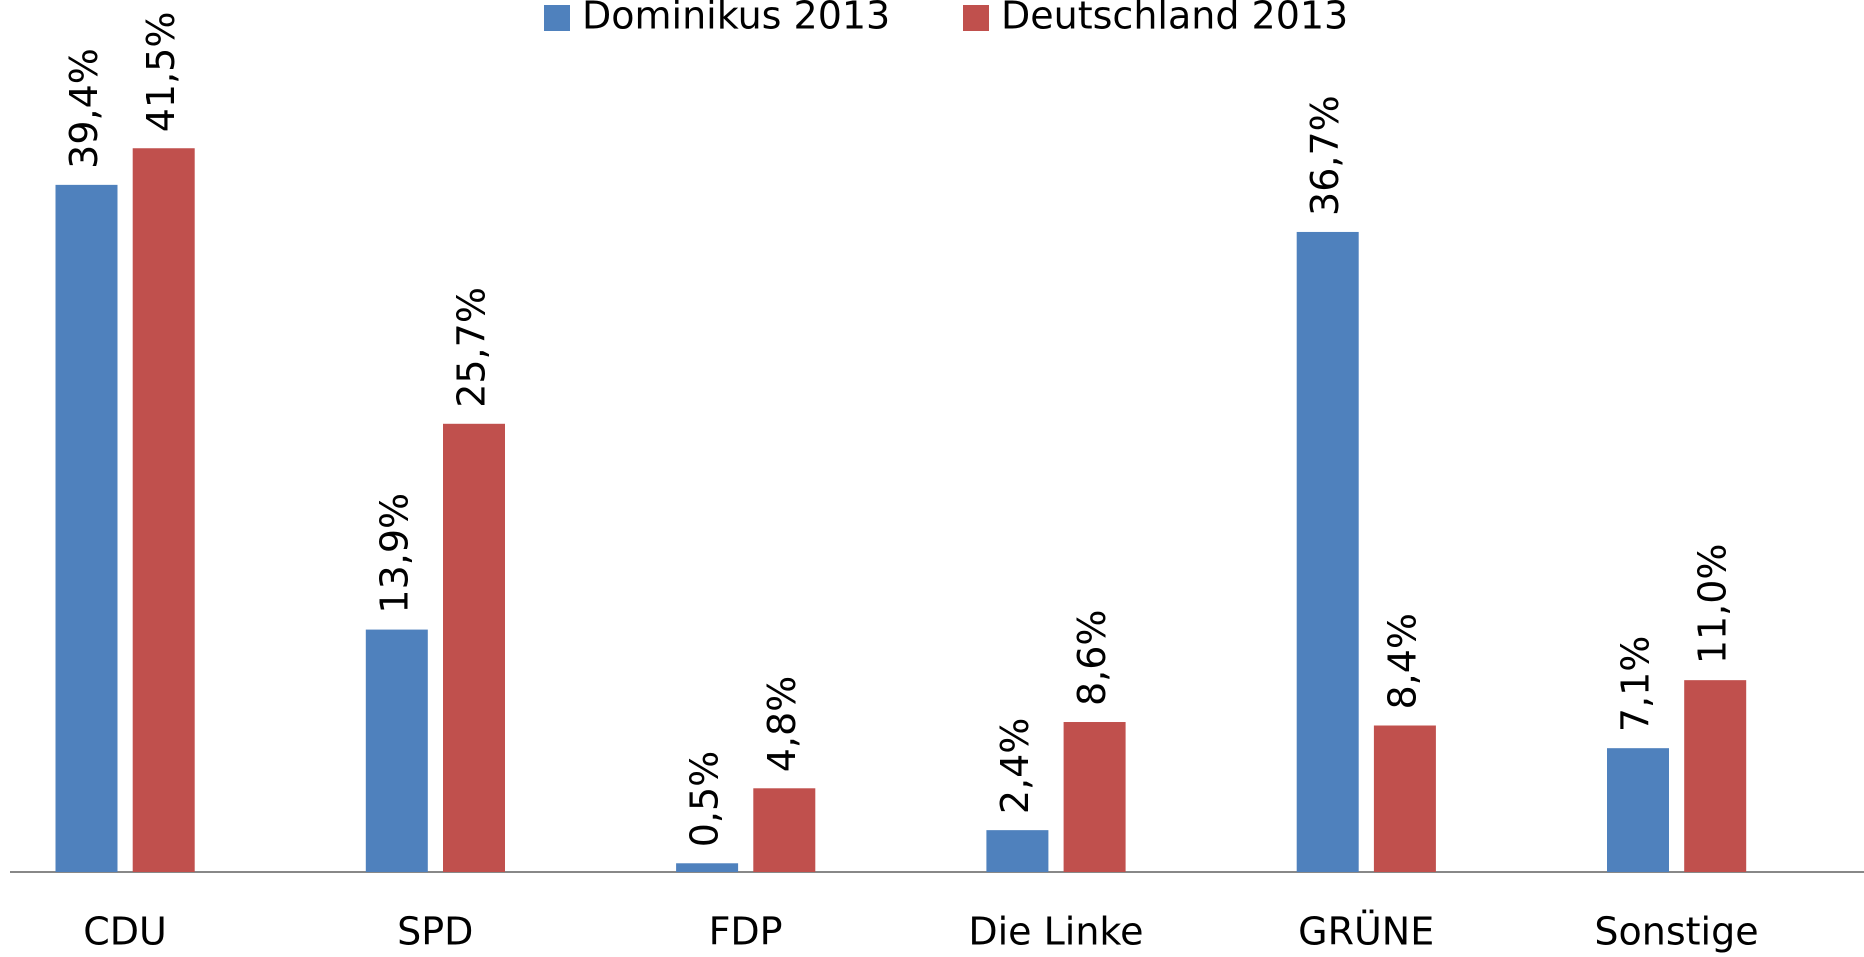 This screenshot has width=1864, height=957. What do you see at coordinates (1015, 766) in the screenshot?
I see `data-label: 2,4%` at bounding box center [1015, 766].